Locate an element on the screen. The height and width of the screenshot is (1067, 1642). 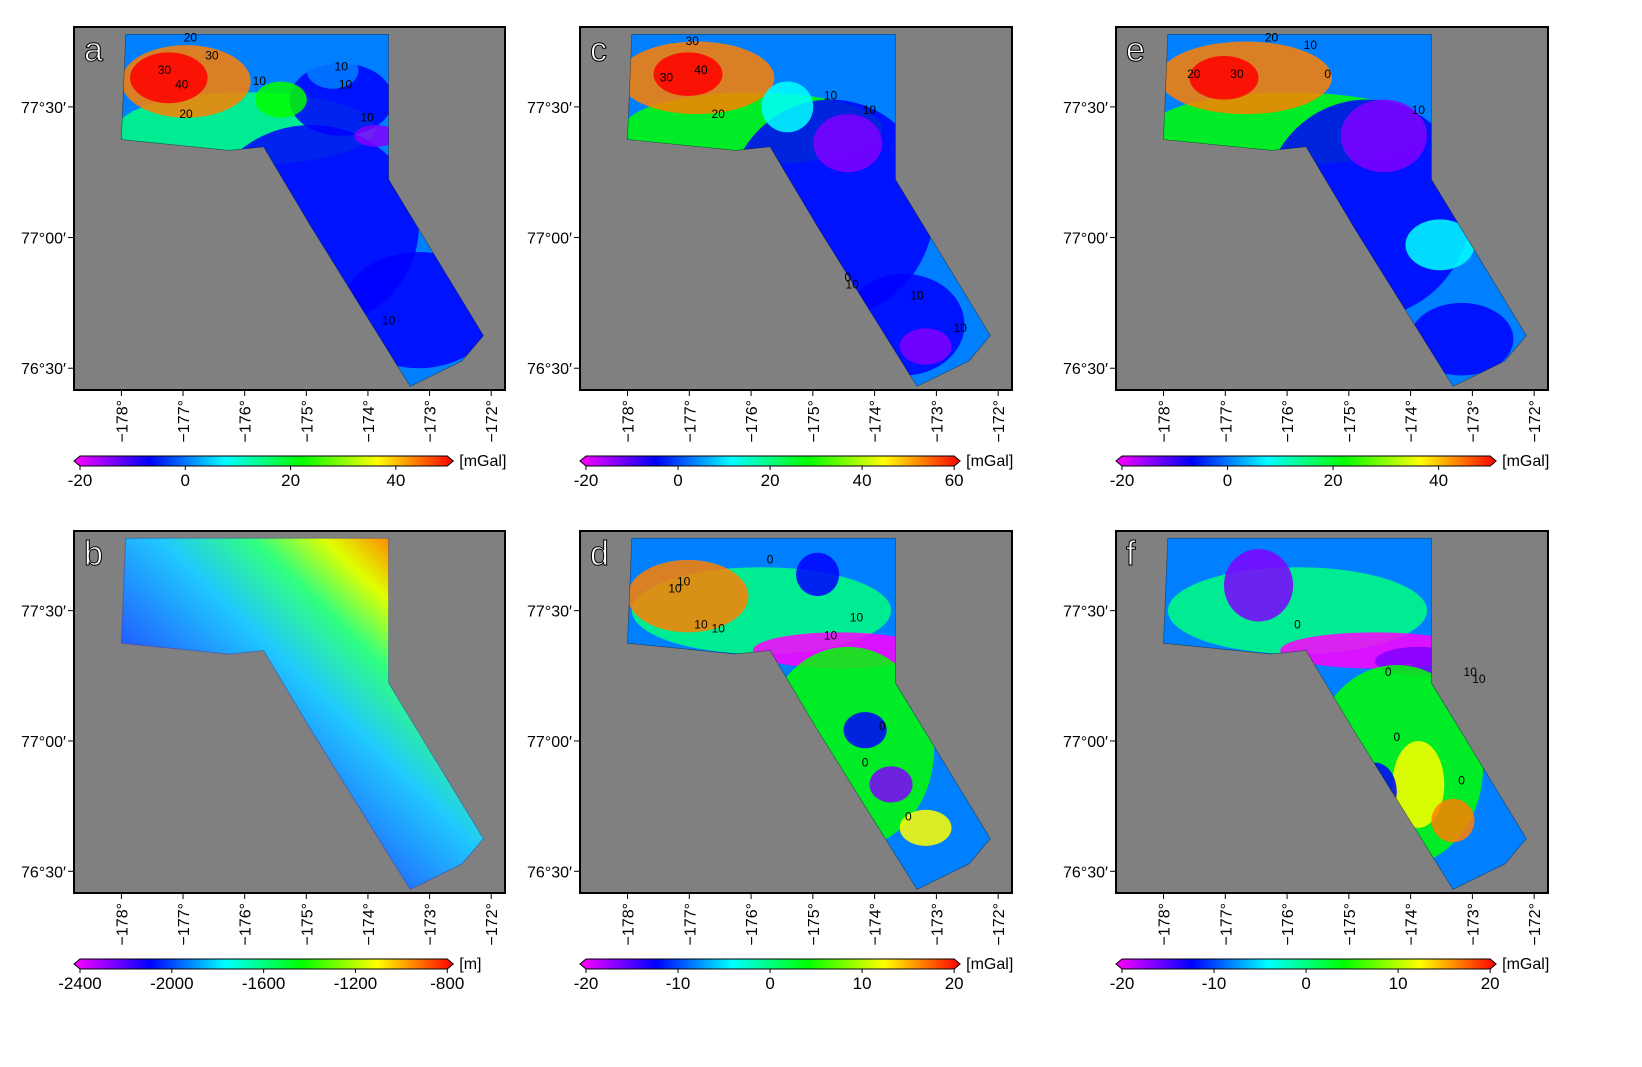
panel-label: d is located at coordinates (599, 554).